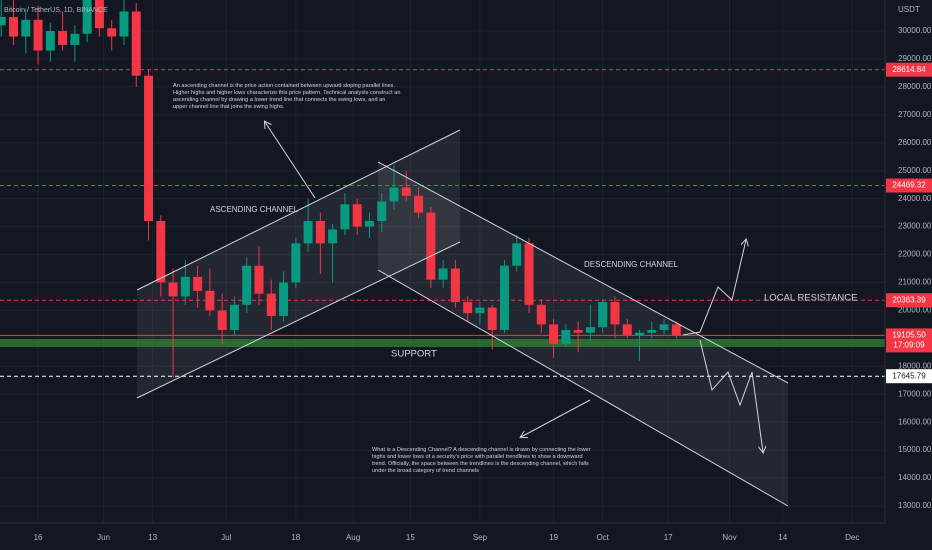  I want to click on x-tick-label: 14, so click(782, 537).